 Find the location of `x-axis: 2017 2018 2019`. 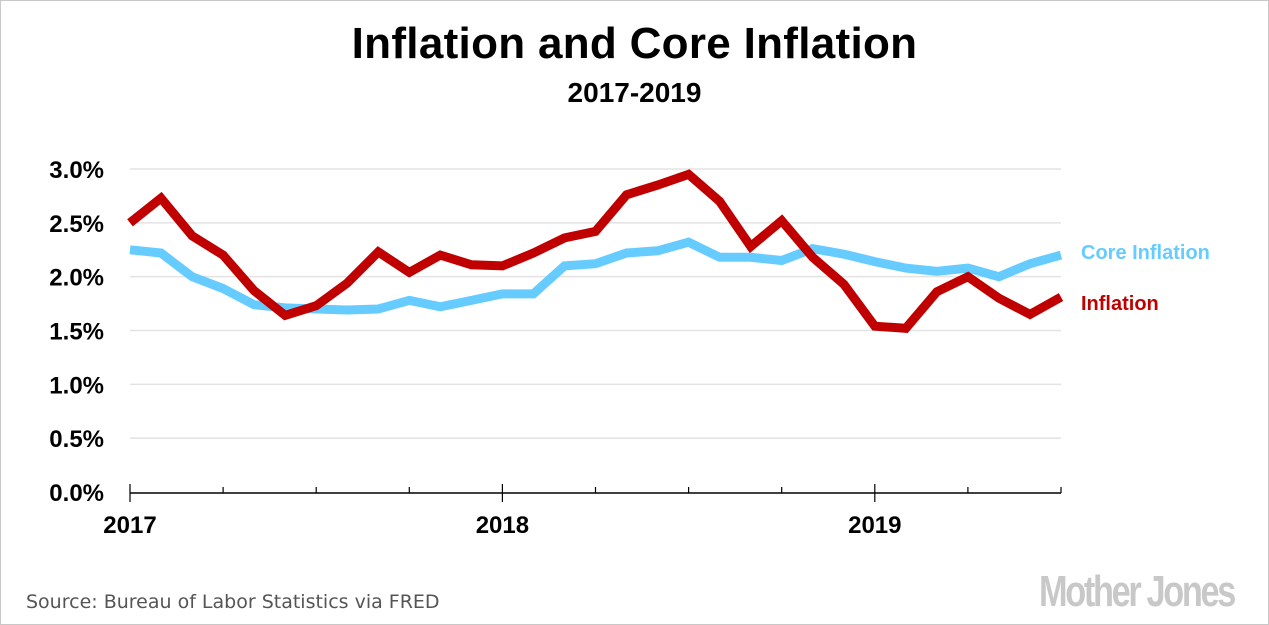

x-axis: 2017 2018 2019 is located at coordinates (582, 511).